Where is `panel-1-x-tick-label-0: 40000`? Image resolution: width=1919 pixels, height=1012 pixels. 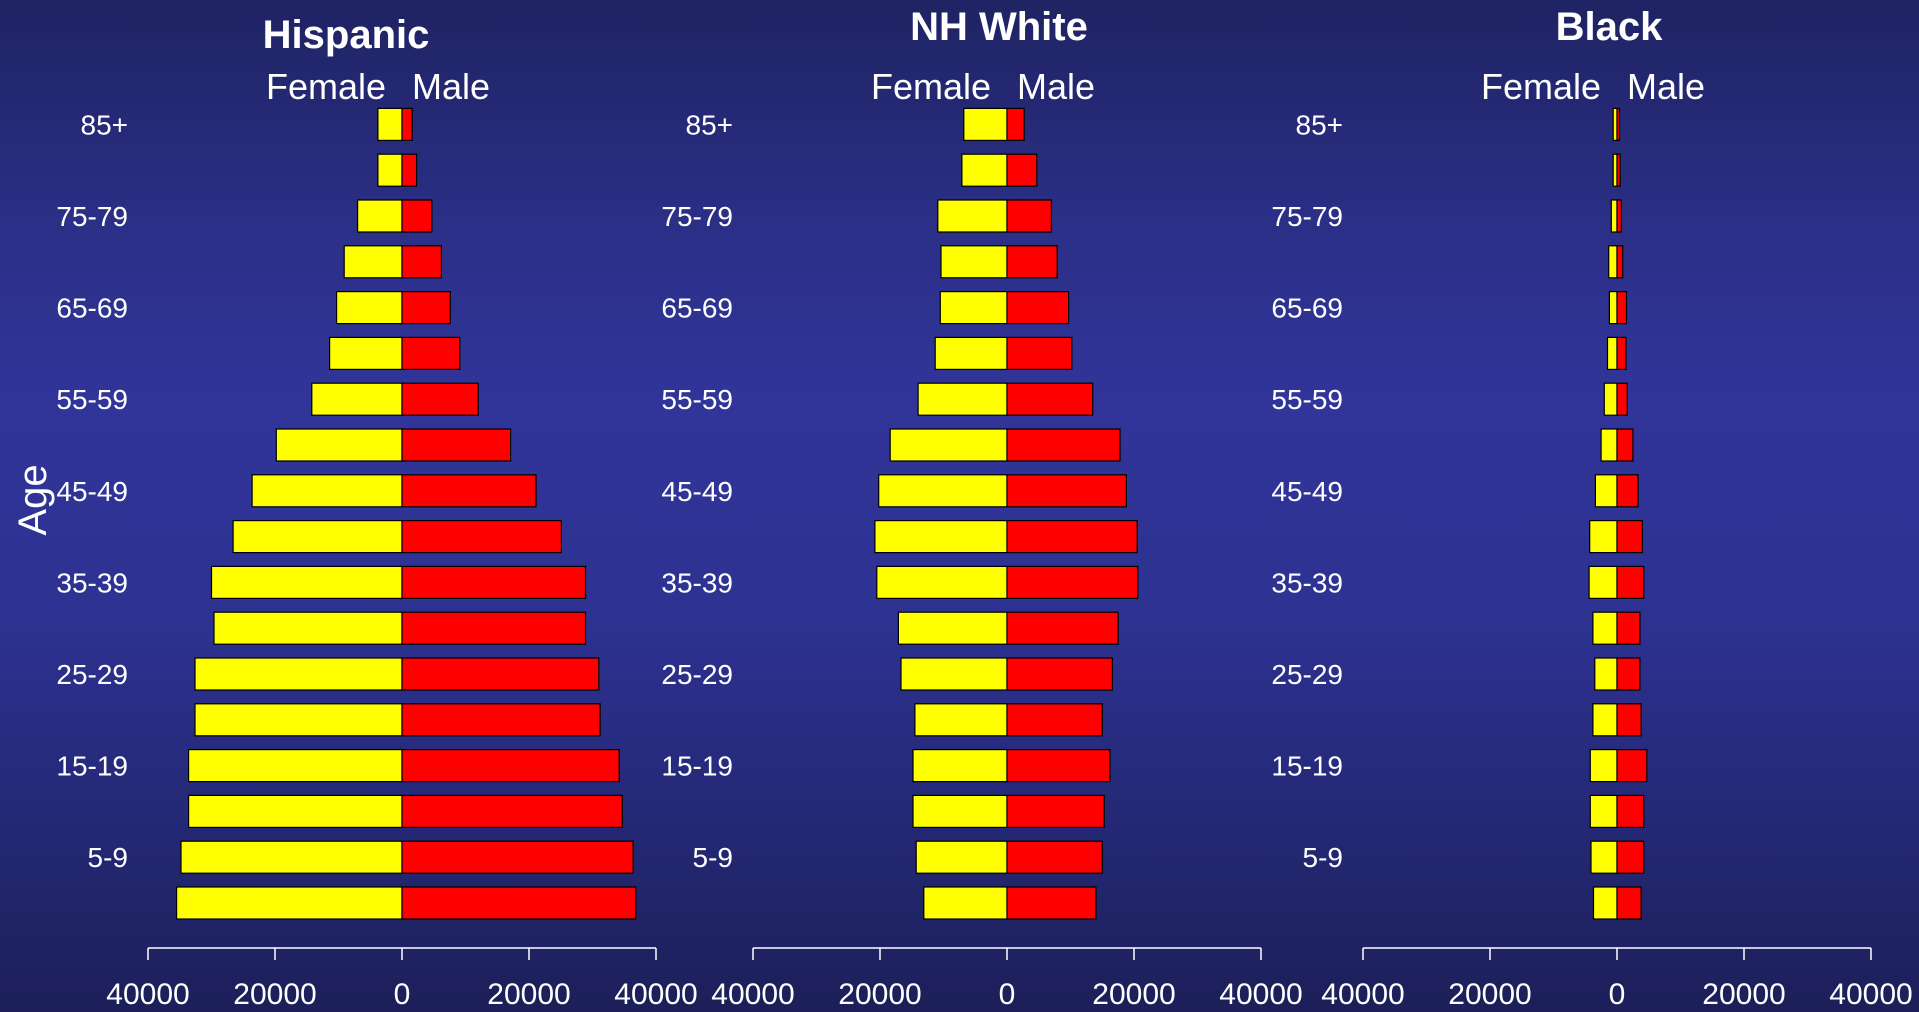
panel-1-x-tick-label-0: 40000 is located at coordinates (147, 994).